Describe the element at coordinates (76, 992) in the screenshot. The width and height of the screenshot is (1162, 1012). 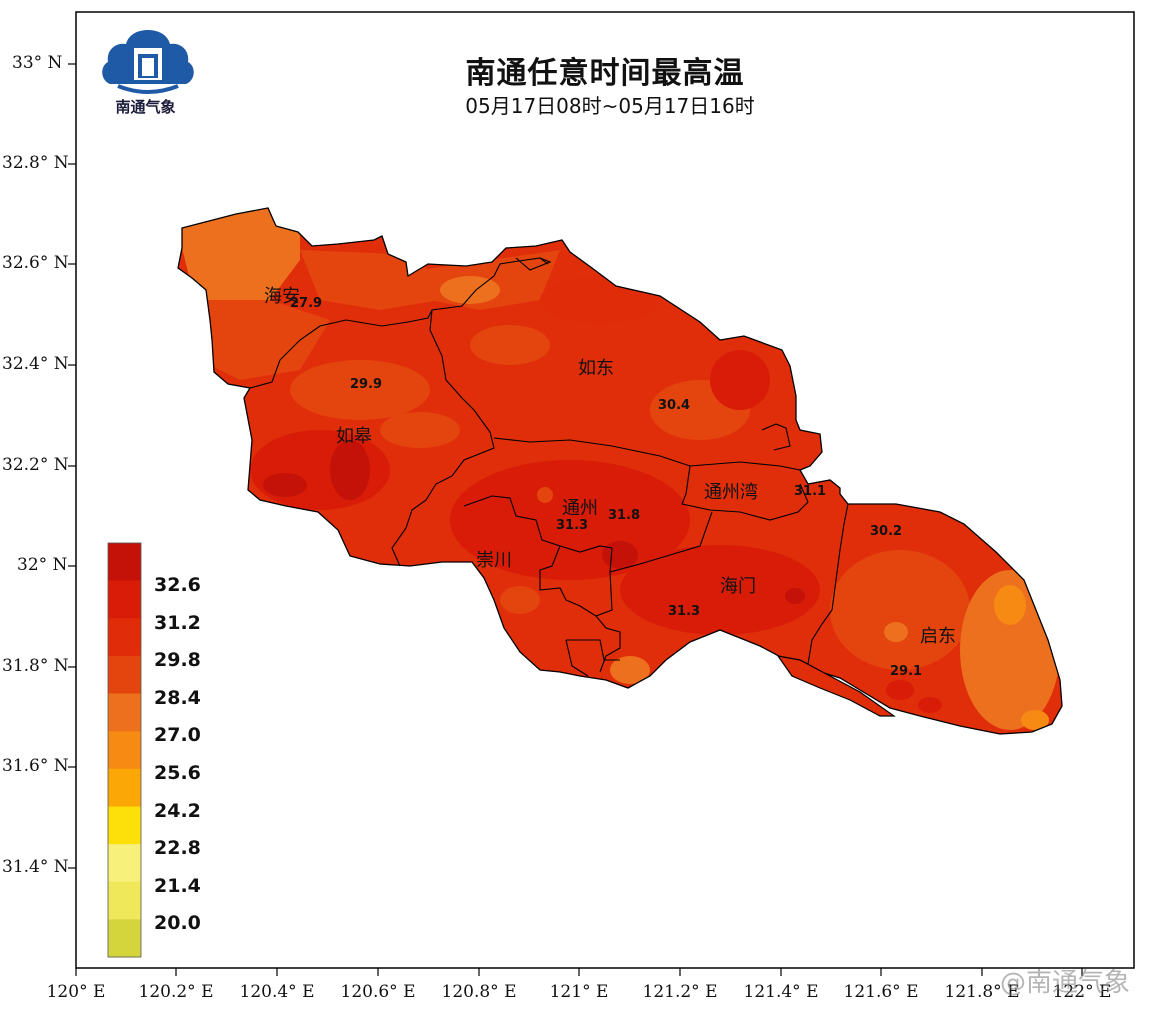
I see `x-tick-label: 120° E` at that location.